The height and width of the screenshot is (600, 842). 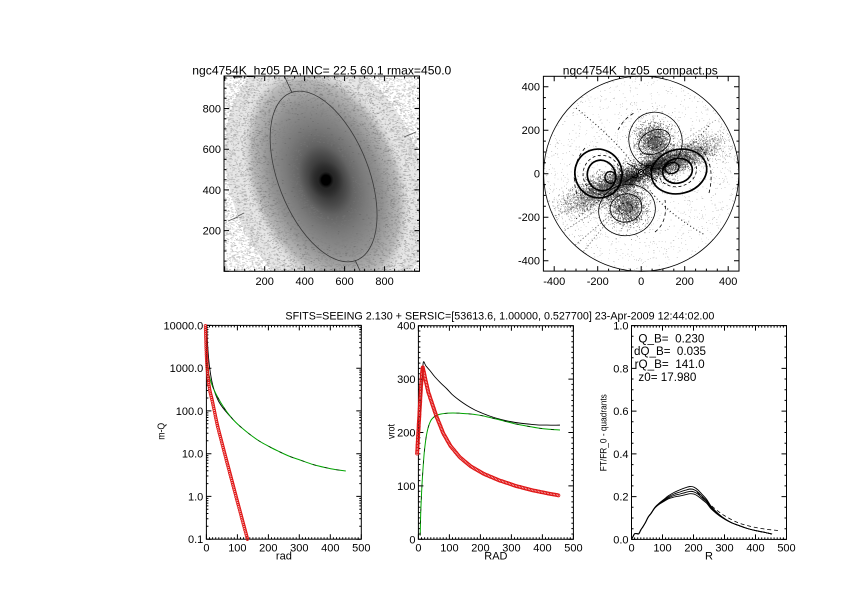 What do you see at coordinates (392, 431) in the screenshot?
I see `svg-text: vrot` at bounding box center [392, 431].